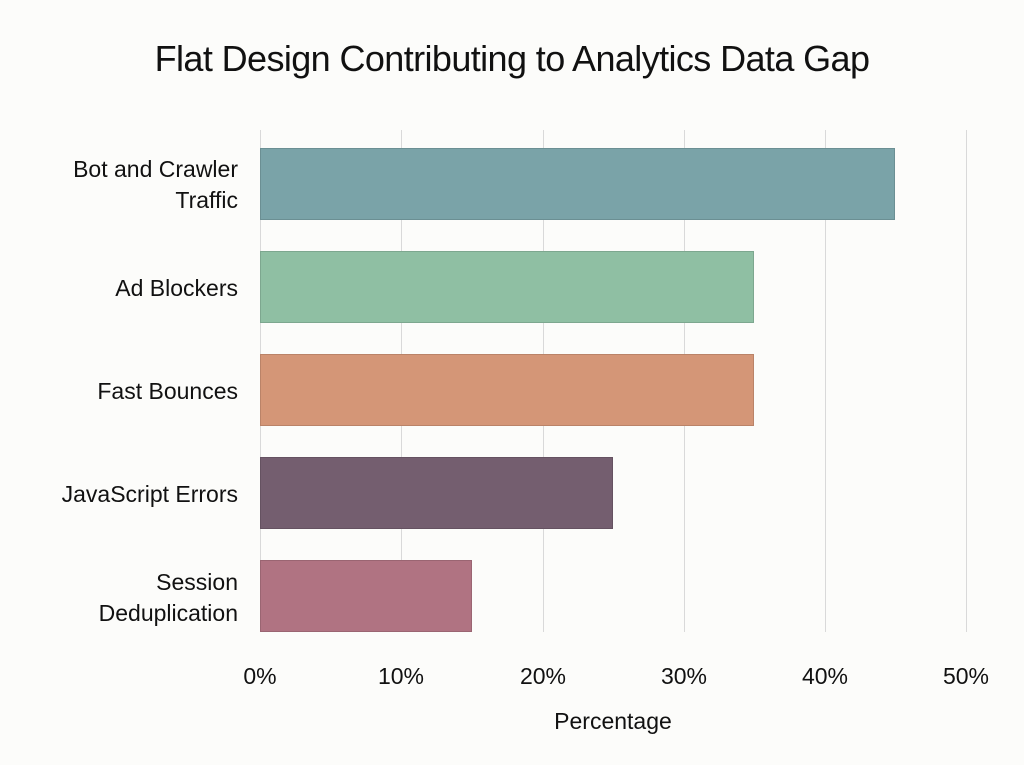  What do you see at coordinates (613, 721) in the screenshot?
I see `x-axis-label: Percentage` at bounding box center [613, 721].